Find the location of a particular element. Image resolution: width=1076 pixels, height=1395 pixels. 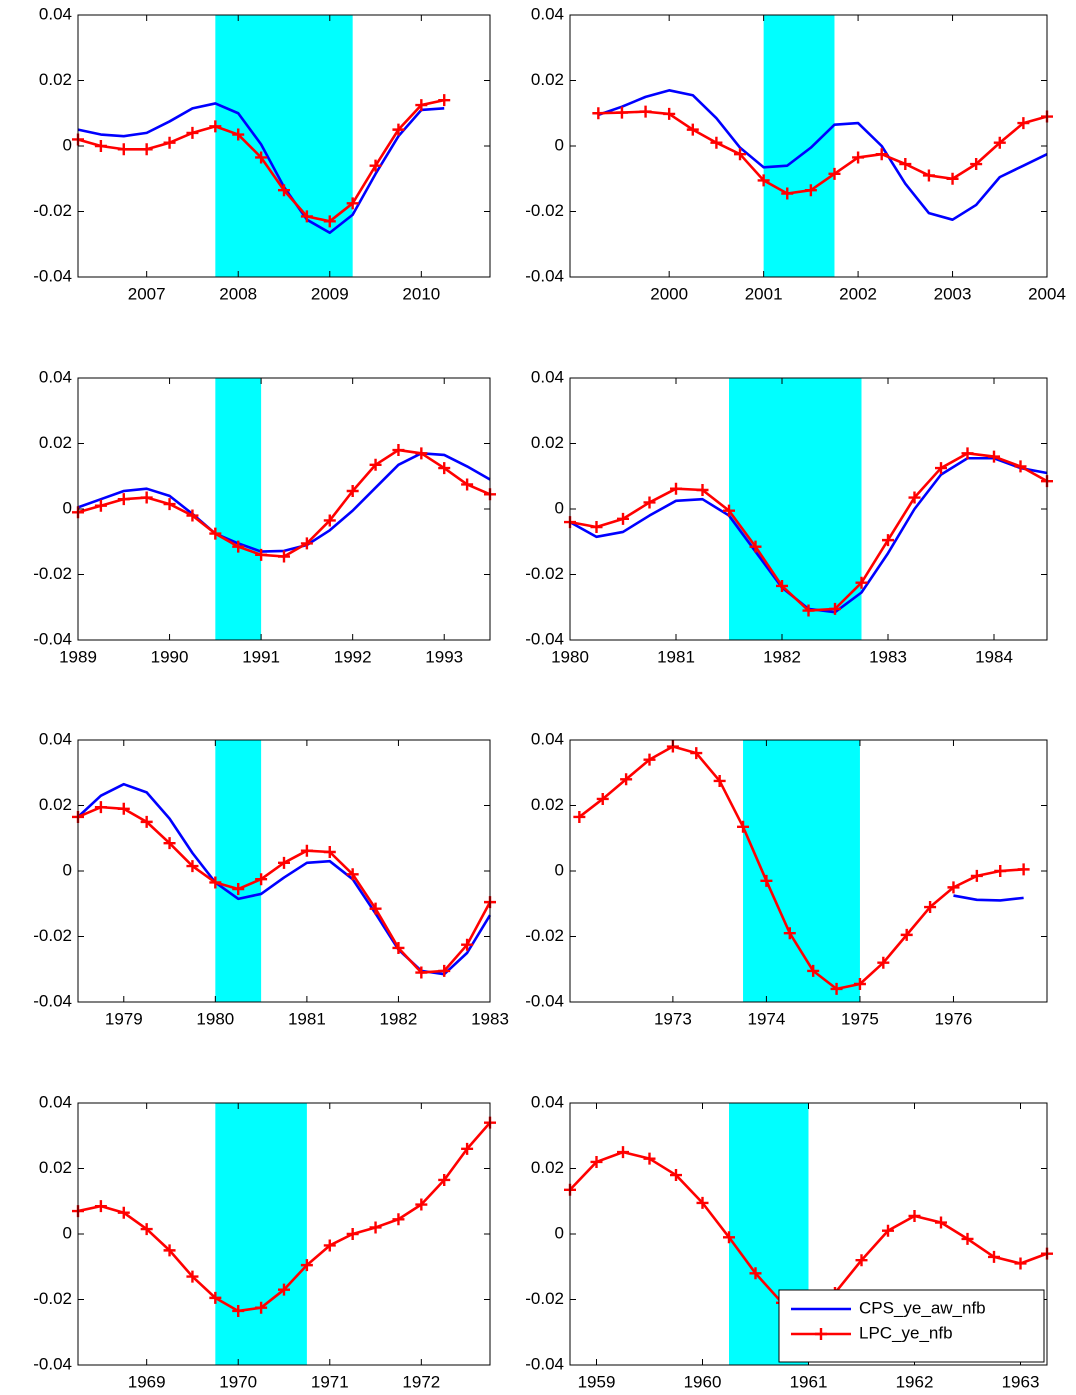

x-tick-label: 1982 is located at coordinates (782, 656).